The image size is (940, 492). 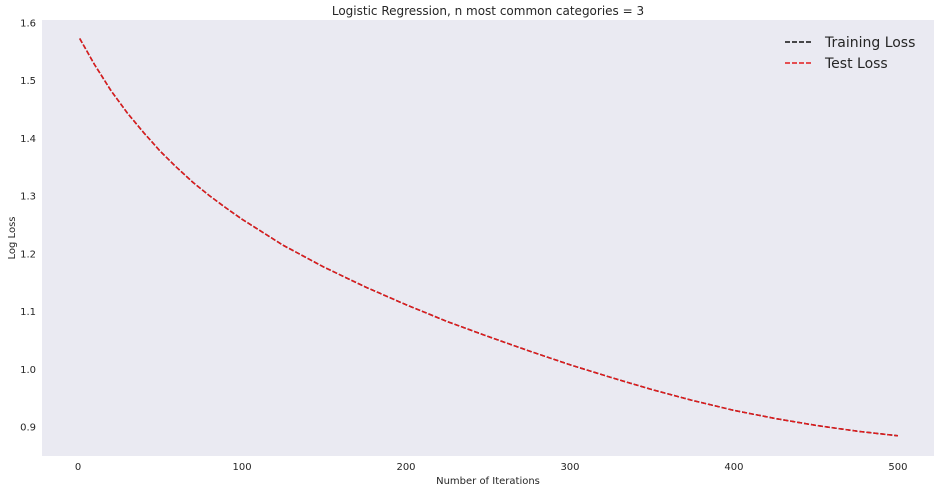 What do you see at coordinates (241, 467) in the screenshot?
I see `x-tick-label: 100` at bounding box center [241, 467].